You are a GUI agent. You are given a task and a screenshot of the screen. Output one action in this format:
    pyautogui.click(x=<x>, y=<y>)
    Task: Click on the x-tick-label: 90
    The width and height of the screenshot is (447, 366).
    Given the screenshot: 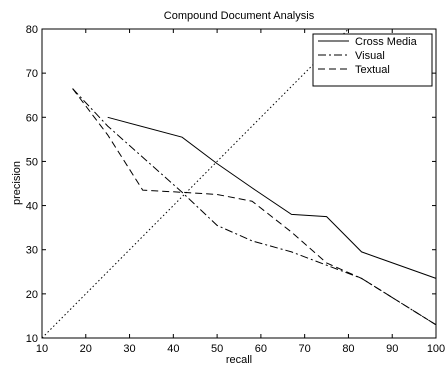 What is the action you would take?
    pyautogui.click(x=392, y=349)
    